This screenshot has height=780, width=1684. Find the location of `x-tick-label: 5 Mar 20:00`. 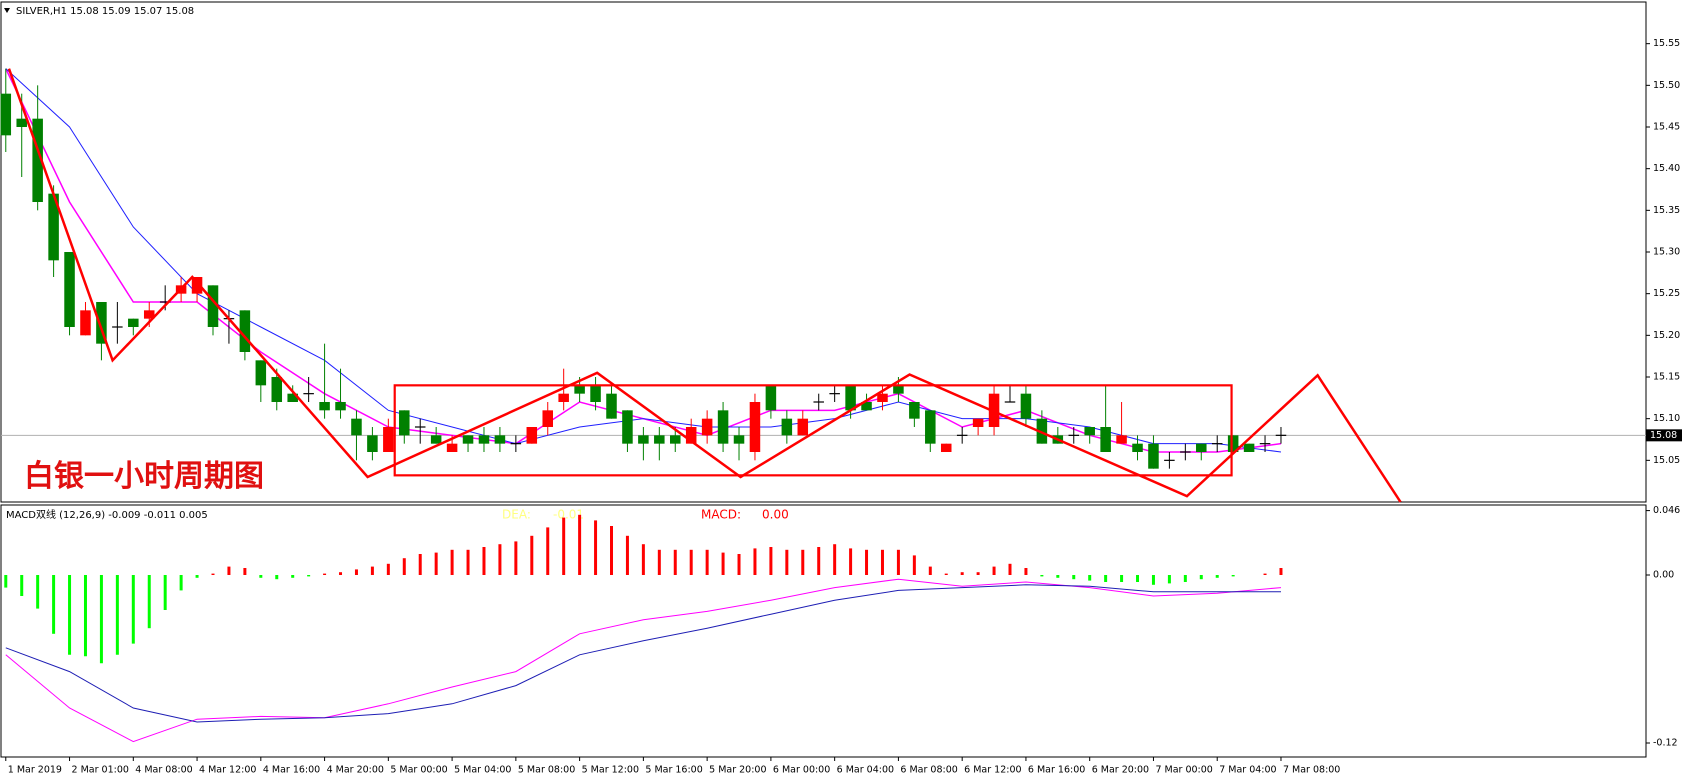

x-tick-label: 5 Mar 20:00 is located at coordinates (737, 770).